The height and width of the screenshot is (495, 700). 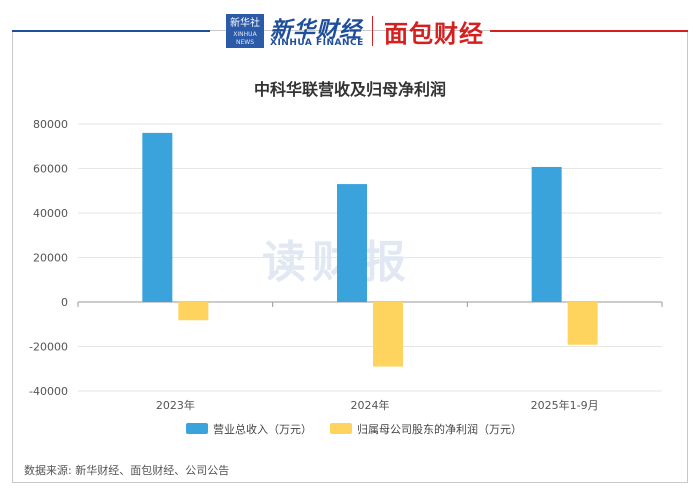 What do you see at coordinates (50, 169) in the screenshot?
I see `y-tick-label: 60000` at bounding box center [50, 169].